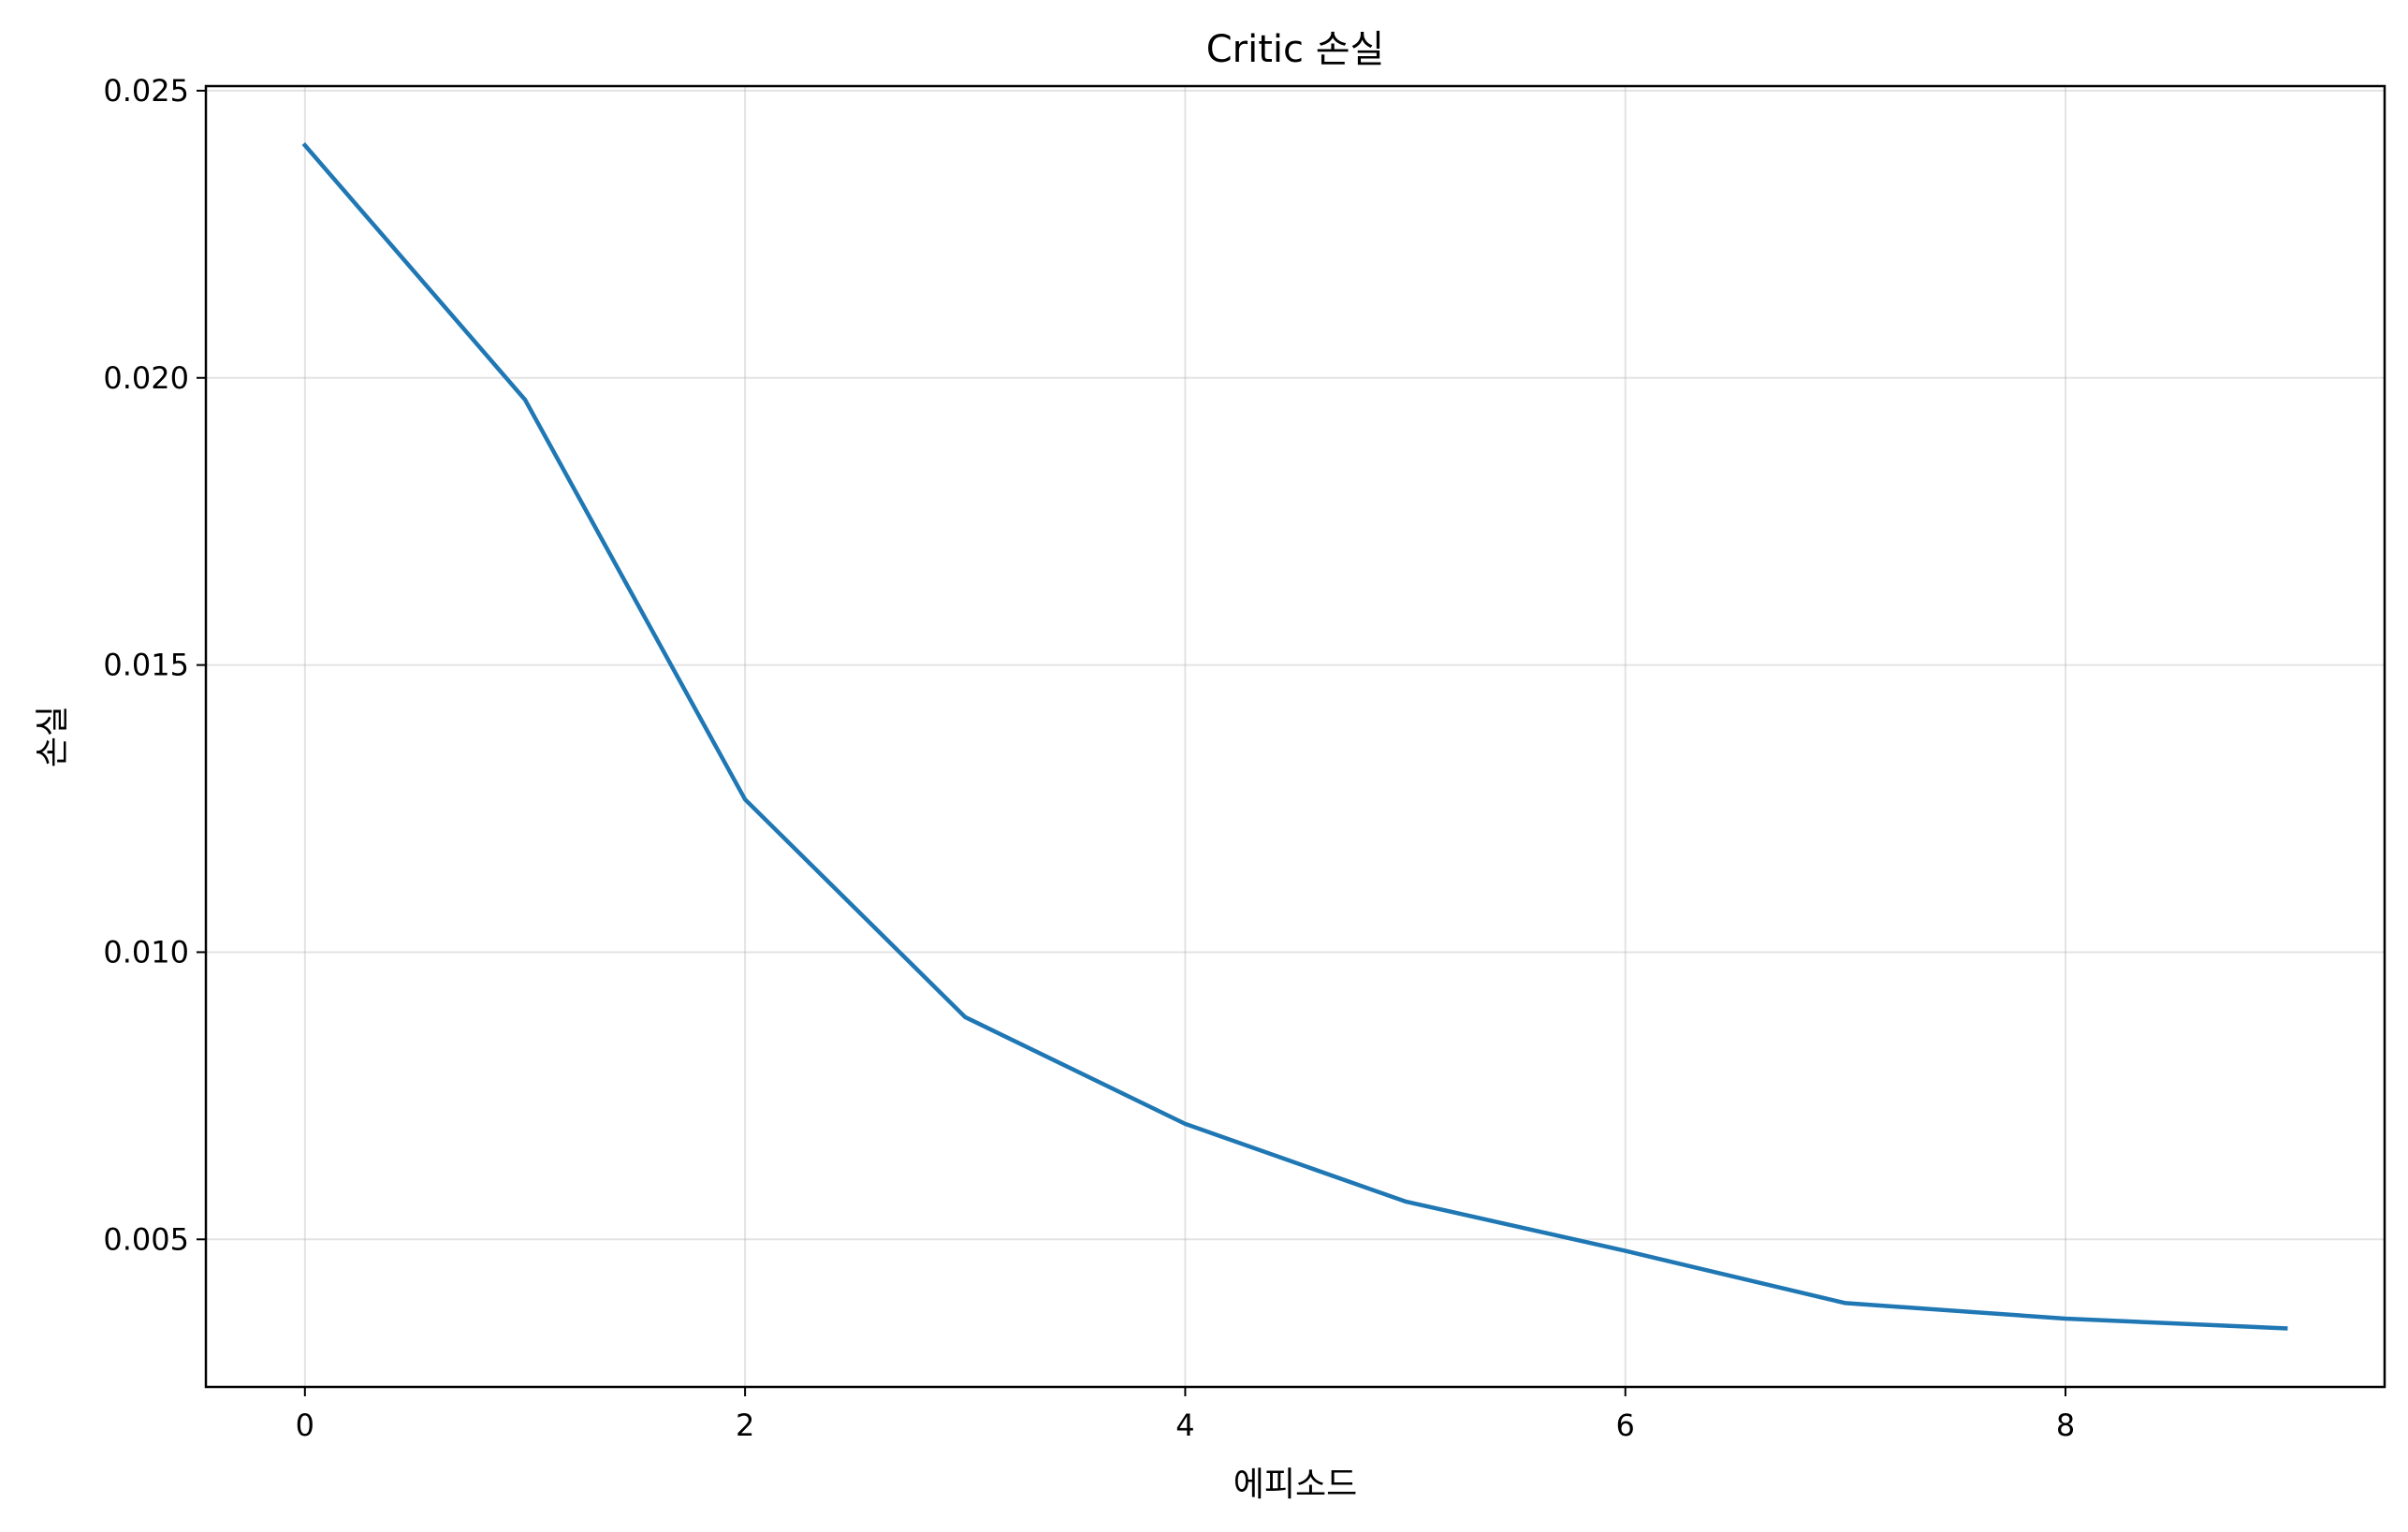 This screenshot has width=2408, height=1532. What do you see at coordinates (1184, 1425) in the screenshot?
I see `x-tick-label: 4` at bounding box center [1184, 1425].